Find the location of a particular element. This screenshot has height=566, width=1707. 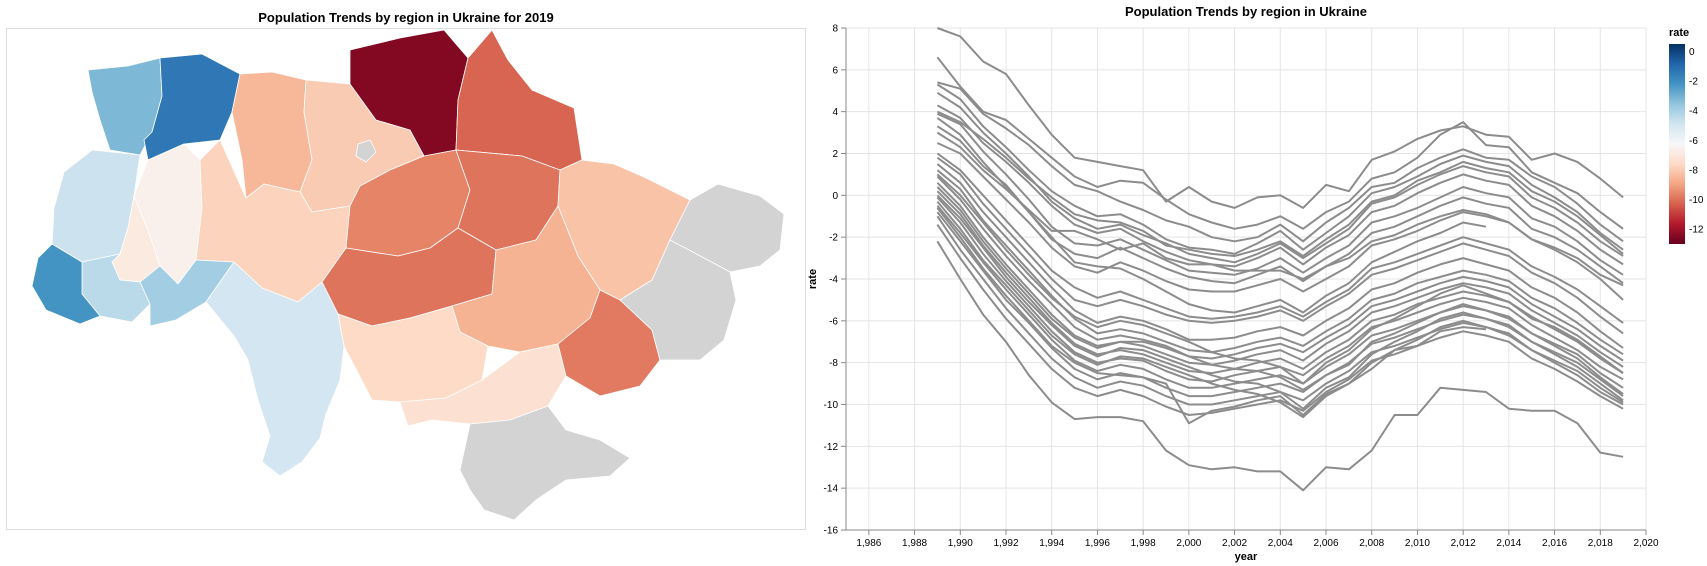

x-tick-label: 1,990 is located at coordinates (960, 543).